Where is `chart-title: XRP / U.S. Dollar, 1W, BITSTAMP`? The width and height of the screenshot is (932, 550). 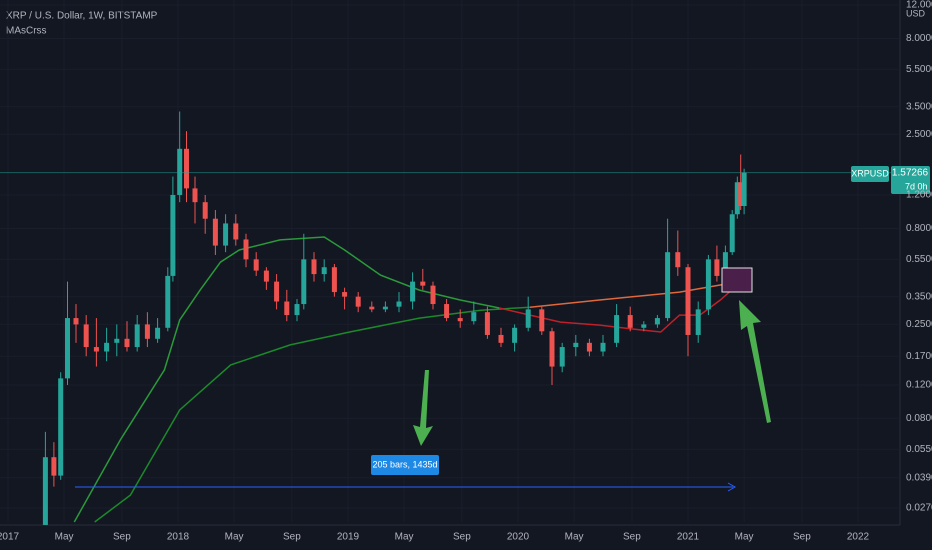 chart-title: XRP / U.S. Dollar, 1W, BITSTAMP is located at coordinates (82, 16).